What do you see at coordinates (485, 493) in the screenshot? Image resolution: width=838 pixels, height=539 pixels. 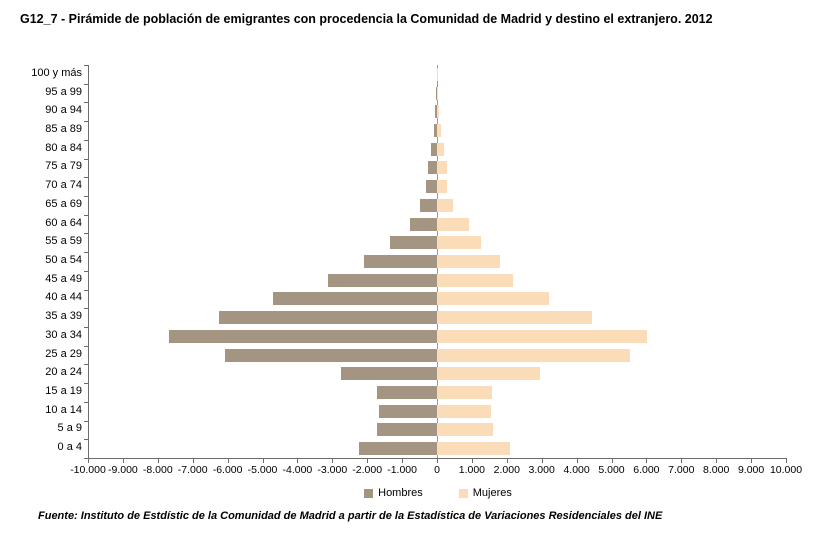 I see `legend-item-mujeres: Mujeres` at bounding box center [485, 493].